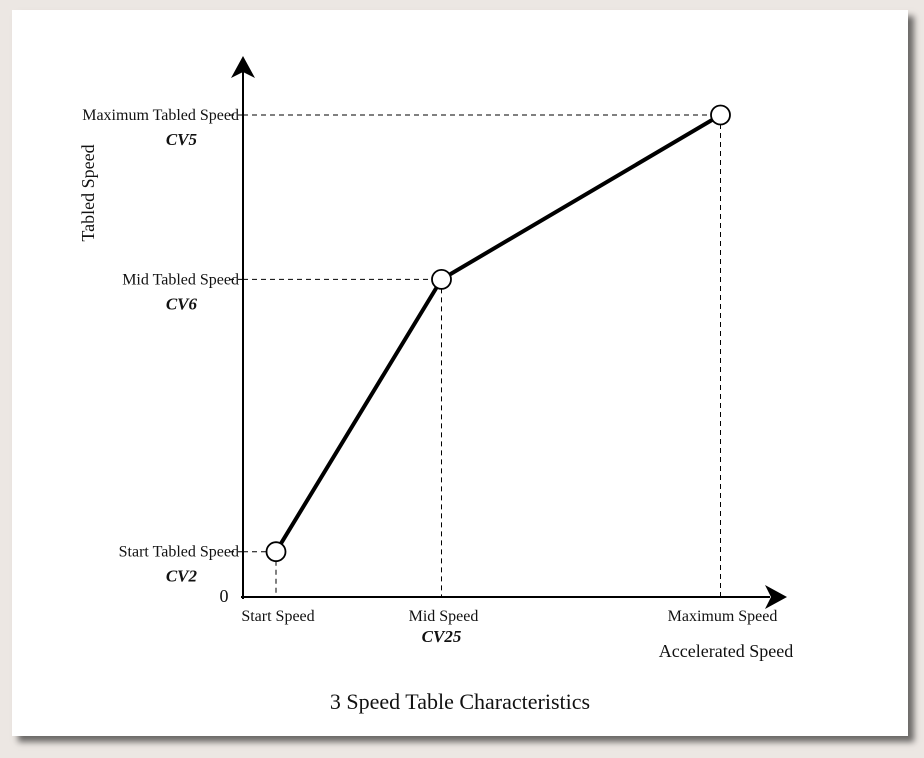 This screenshot has width=924, height=758. Describe the element at coordinates (182, 576) in the screenshot. I see `start-tabled-speed-cv-label: CV2` at that location.